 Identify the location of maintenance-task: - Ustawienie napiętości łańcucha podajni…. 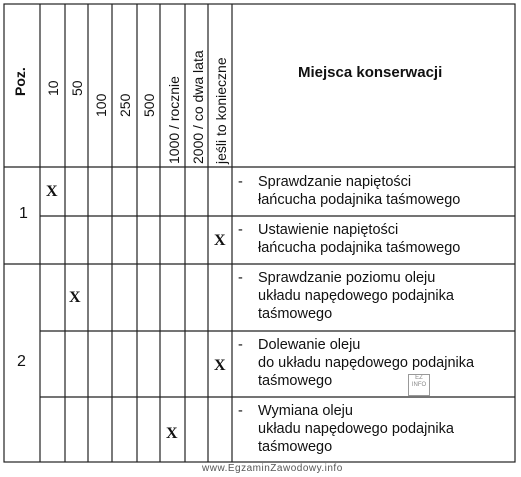
(349, 239).